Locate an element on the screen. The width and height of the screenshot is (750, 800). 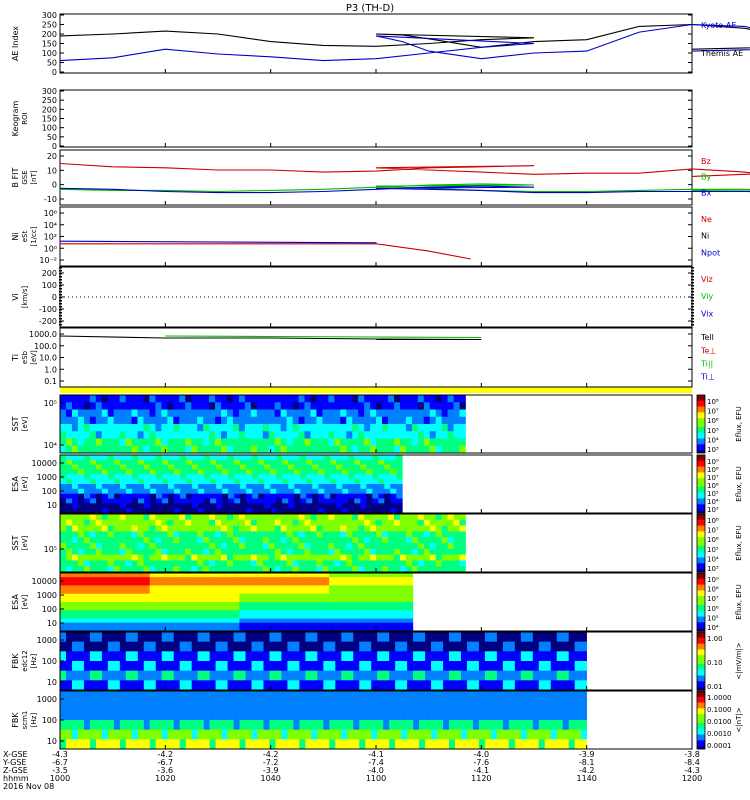
colorbar-tick-label: 10⁶ is located at coordinates (713, 609).